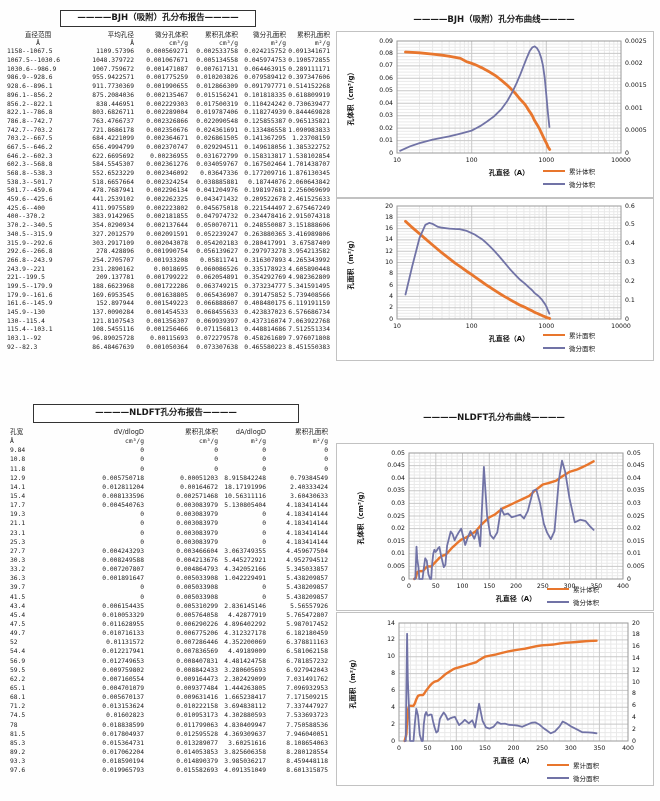 Image resolution: width=660 pixels, height=801 pixels. Describe the element at coordinates (265, 243) in the screenshot. I see `table-cell: 0.280417991` at that location.